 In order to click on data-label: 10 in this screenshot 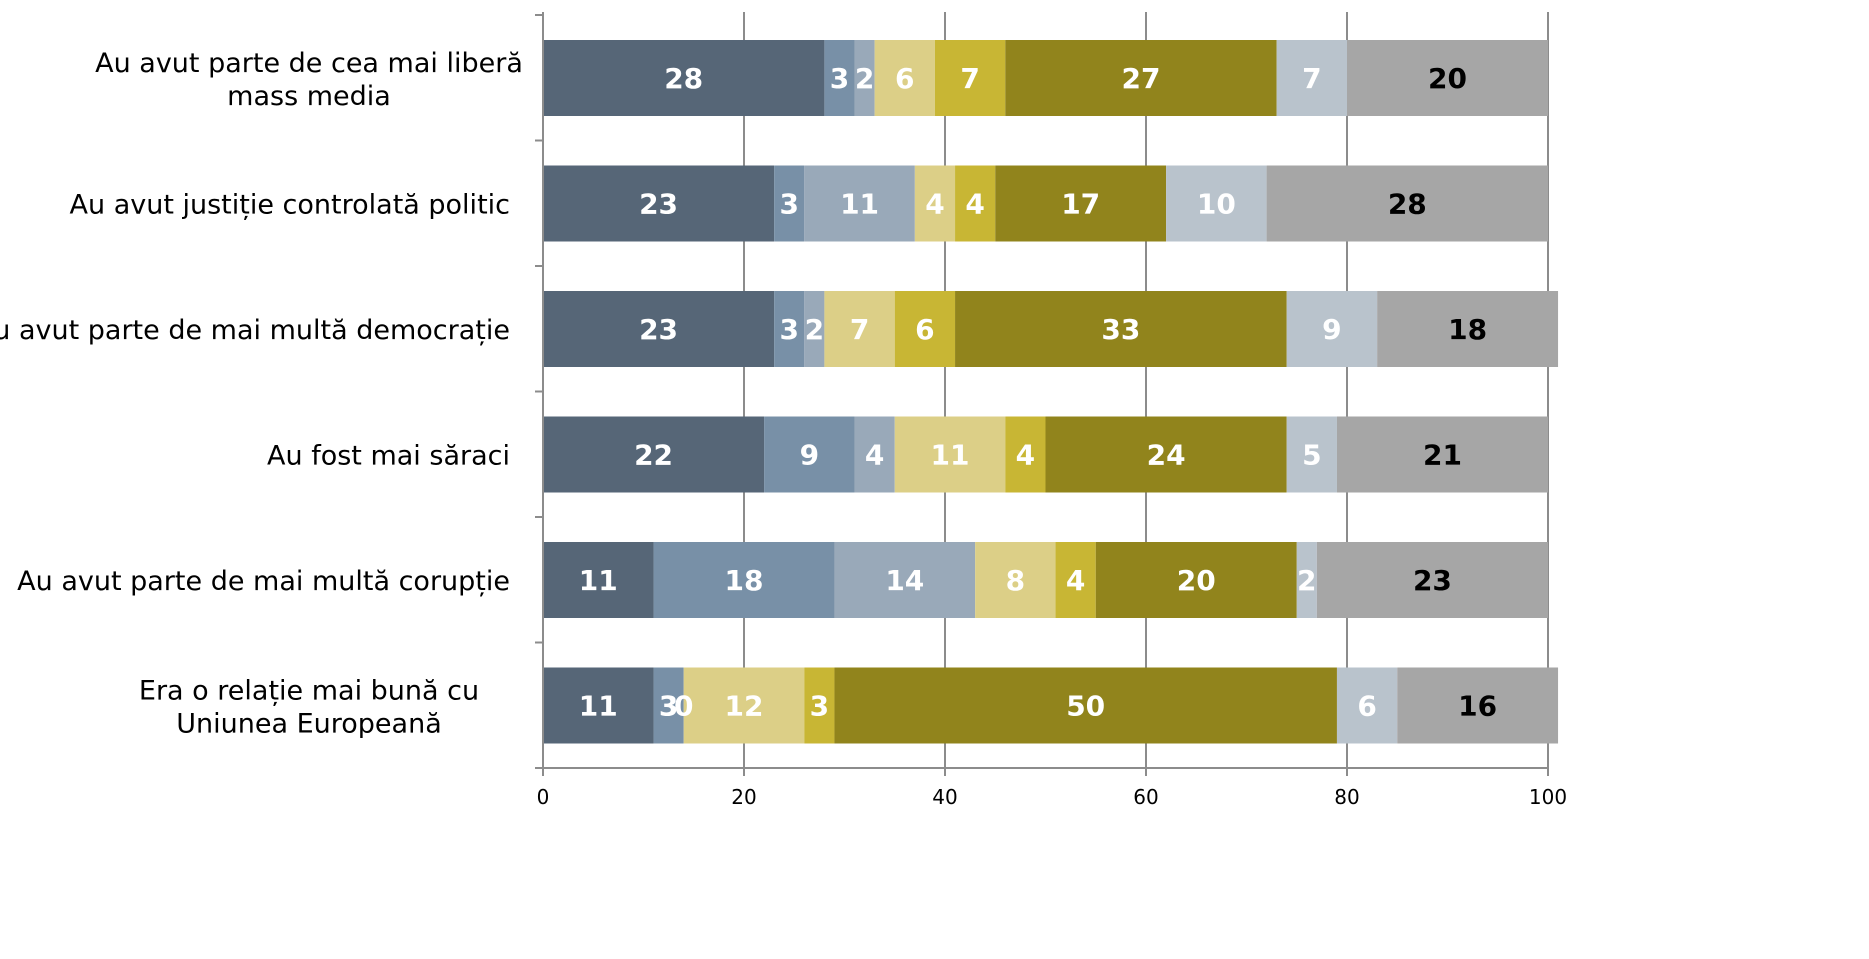, I will do `click(1216, 204)`.